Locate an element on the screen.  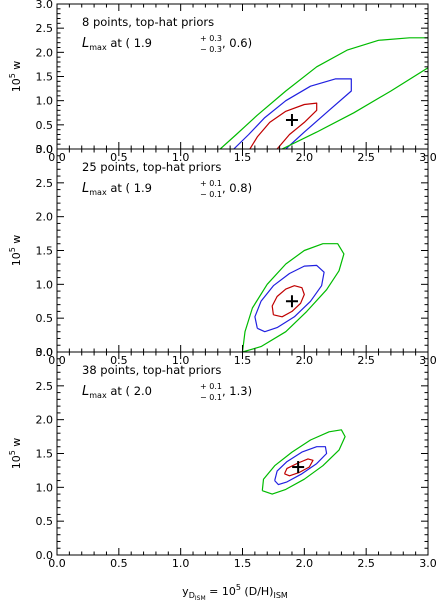
x-axis-title: yDISM = 105 (D/H)ISM is located at coordinates (235, 592).